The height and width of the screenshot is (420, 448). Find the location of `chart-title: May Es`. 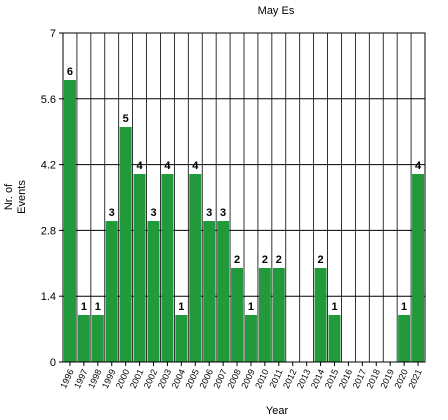

chart-title: May Es is located at coordinates (276, 11).